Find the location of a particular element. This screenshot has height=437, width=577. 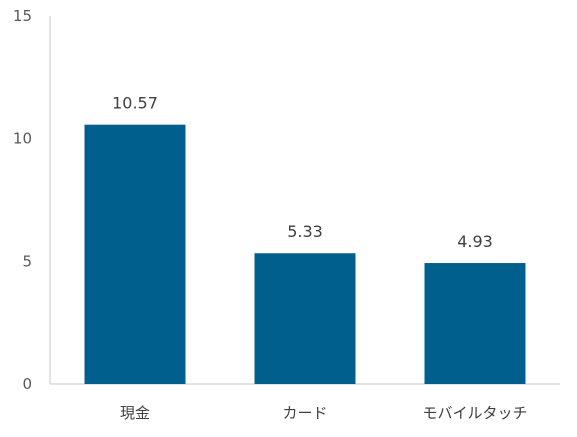

data-label: 10.57 is located at coordinates (135, 103).